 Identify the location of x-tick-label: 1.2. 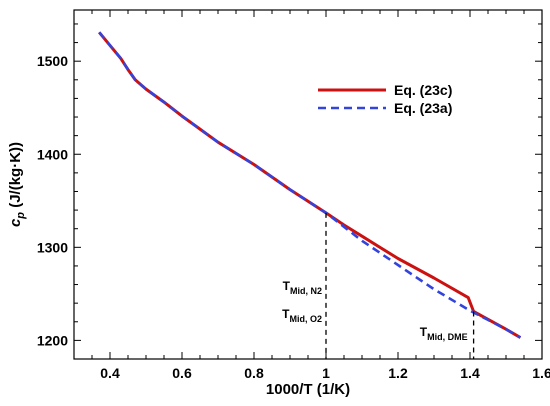
(398, 373).